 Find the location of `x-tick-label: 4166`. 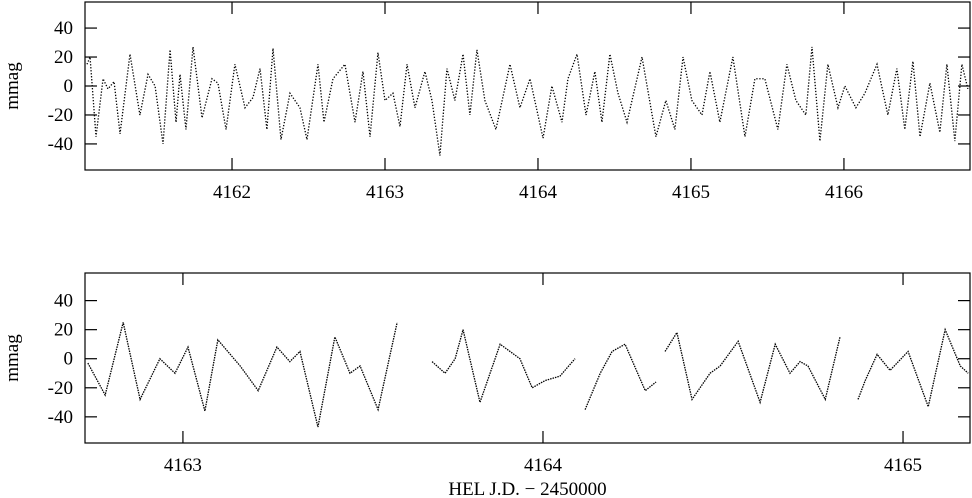

x-tick-label: 4166 is located at coordinates (844, 192).